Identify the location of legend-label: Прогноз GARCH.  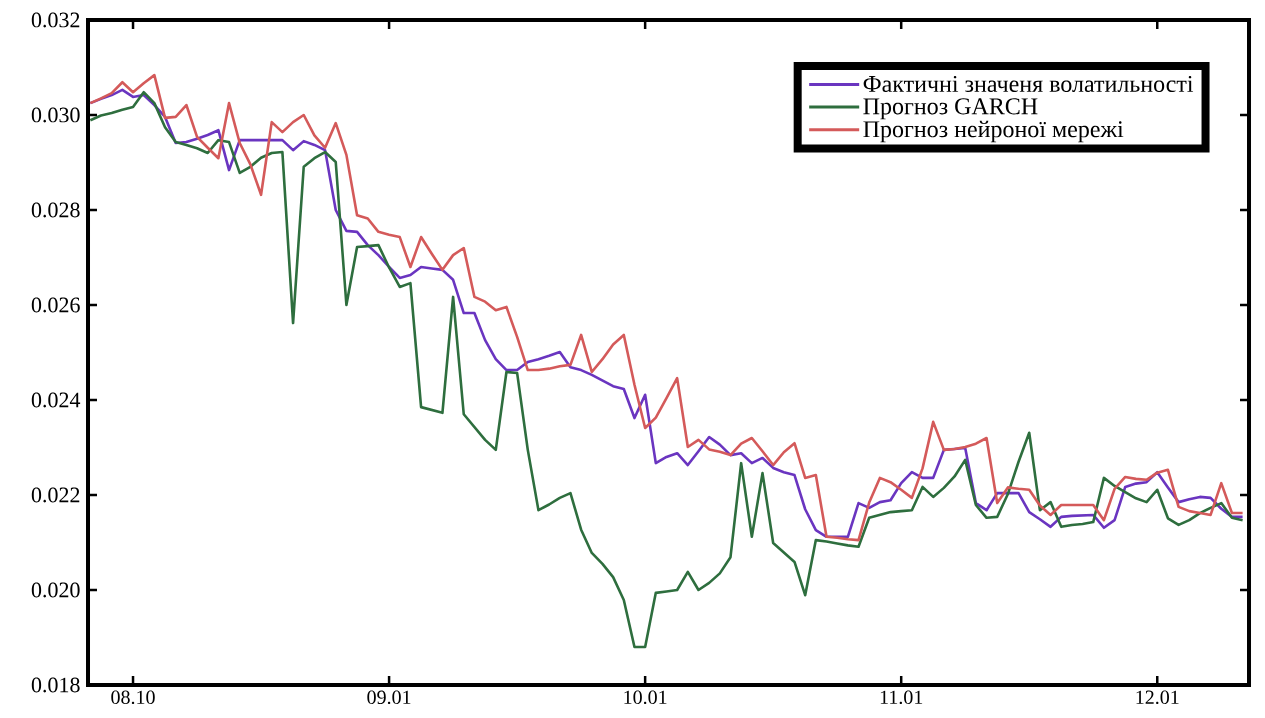
(950, 109).